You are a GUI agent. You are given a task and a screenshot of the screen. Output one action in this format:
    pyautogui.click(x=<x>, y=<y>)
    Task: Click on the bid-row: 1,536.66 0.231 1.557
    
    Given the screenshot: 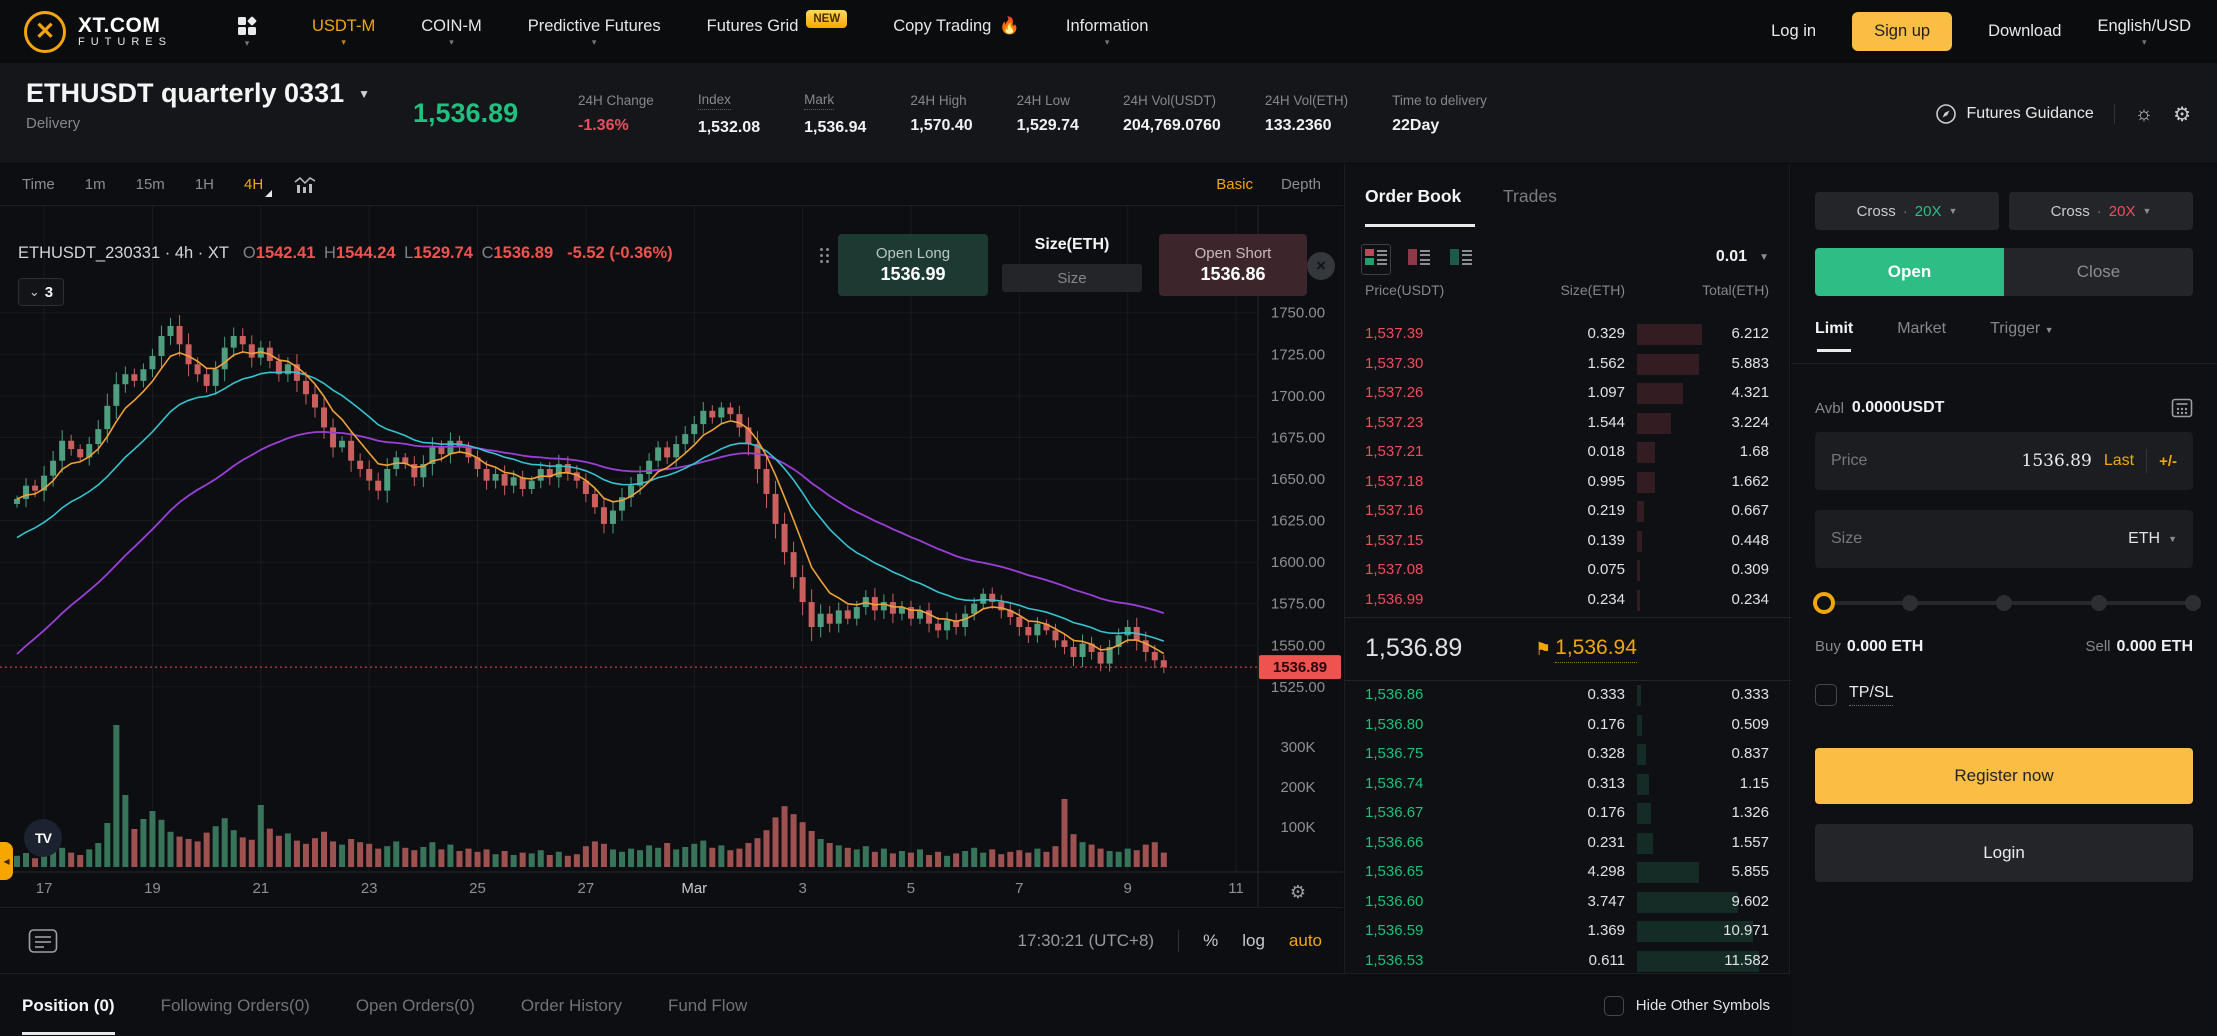 What is the action you would take?
    pyautogui.click(x=1568, y=844)
    